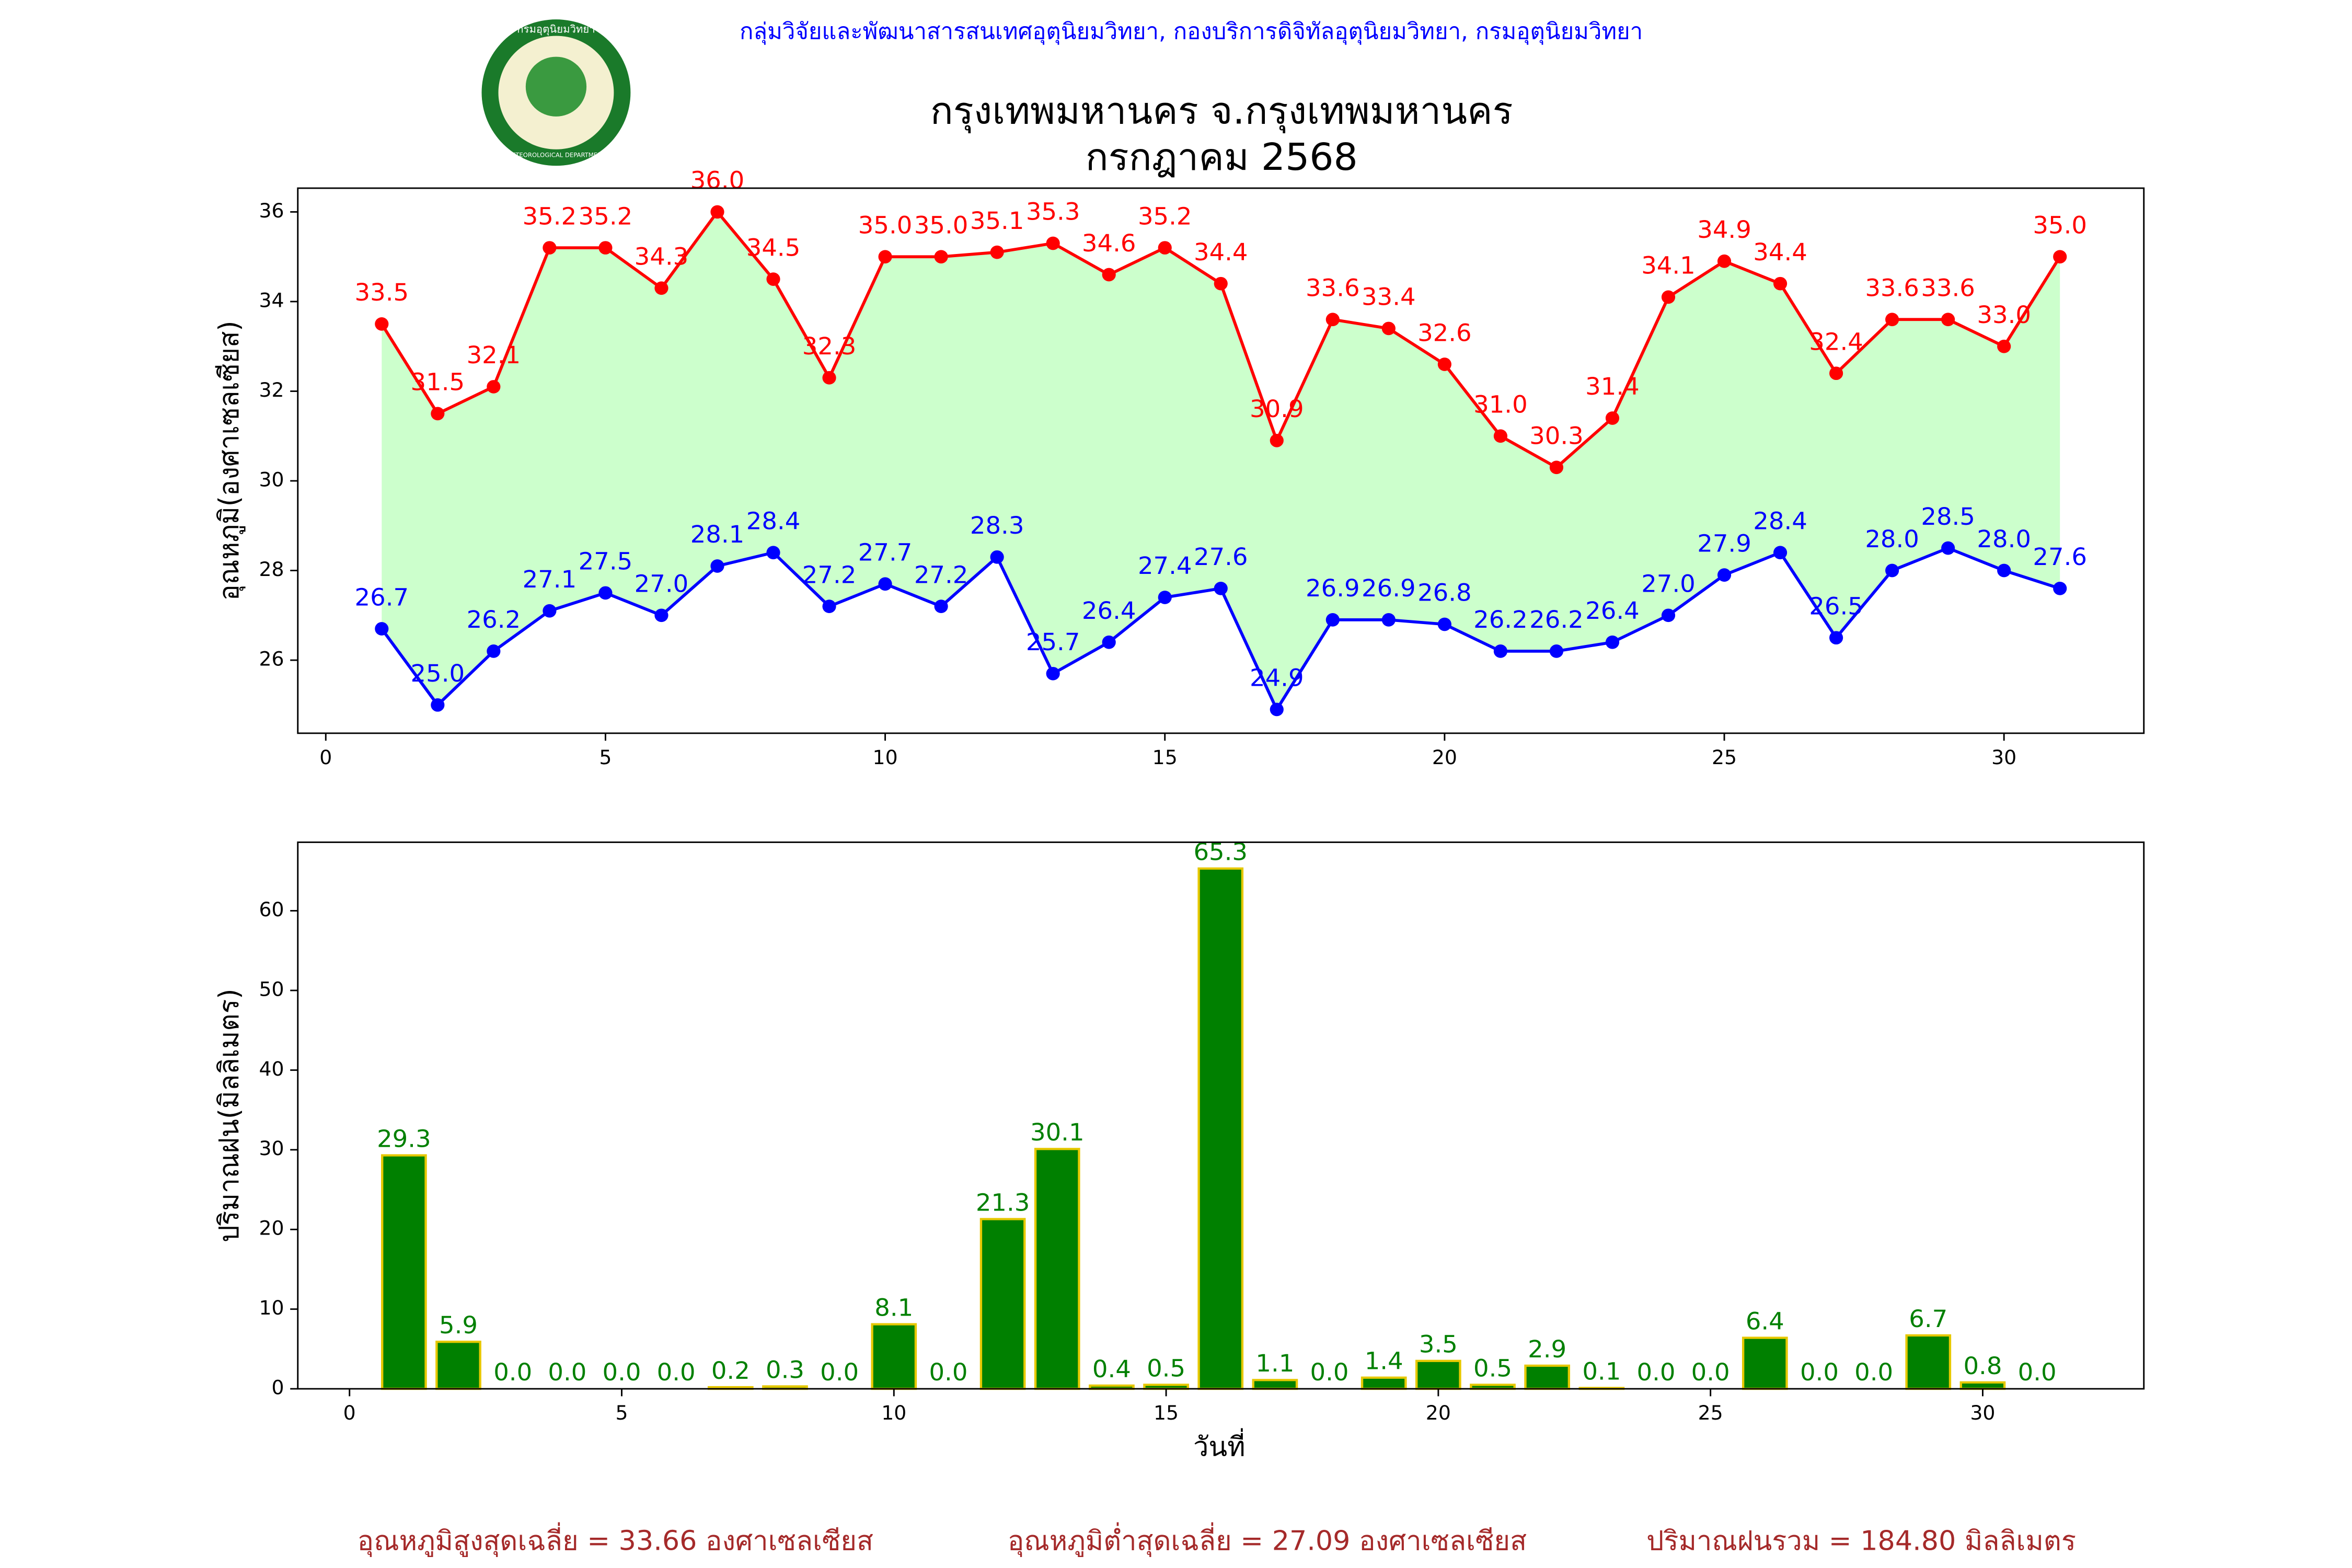 This screenshot has height=1568, width=2352. I want to click on data-label: 34.5, so click(773, 248).